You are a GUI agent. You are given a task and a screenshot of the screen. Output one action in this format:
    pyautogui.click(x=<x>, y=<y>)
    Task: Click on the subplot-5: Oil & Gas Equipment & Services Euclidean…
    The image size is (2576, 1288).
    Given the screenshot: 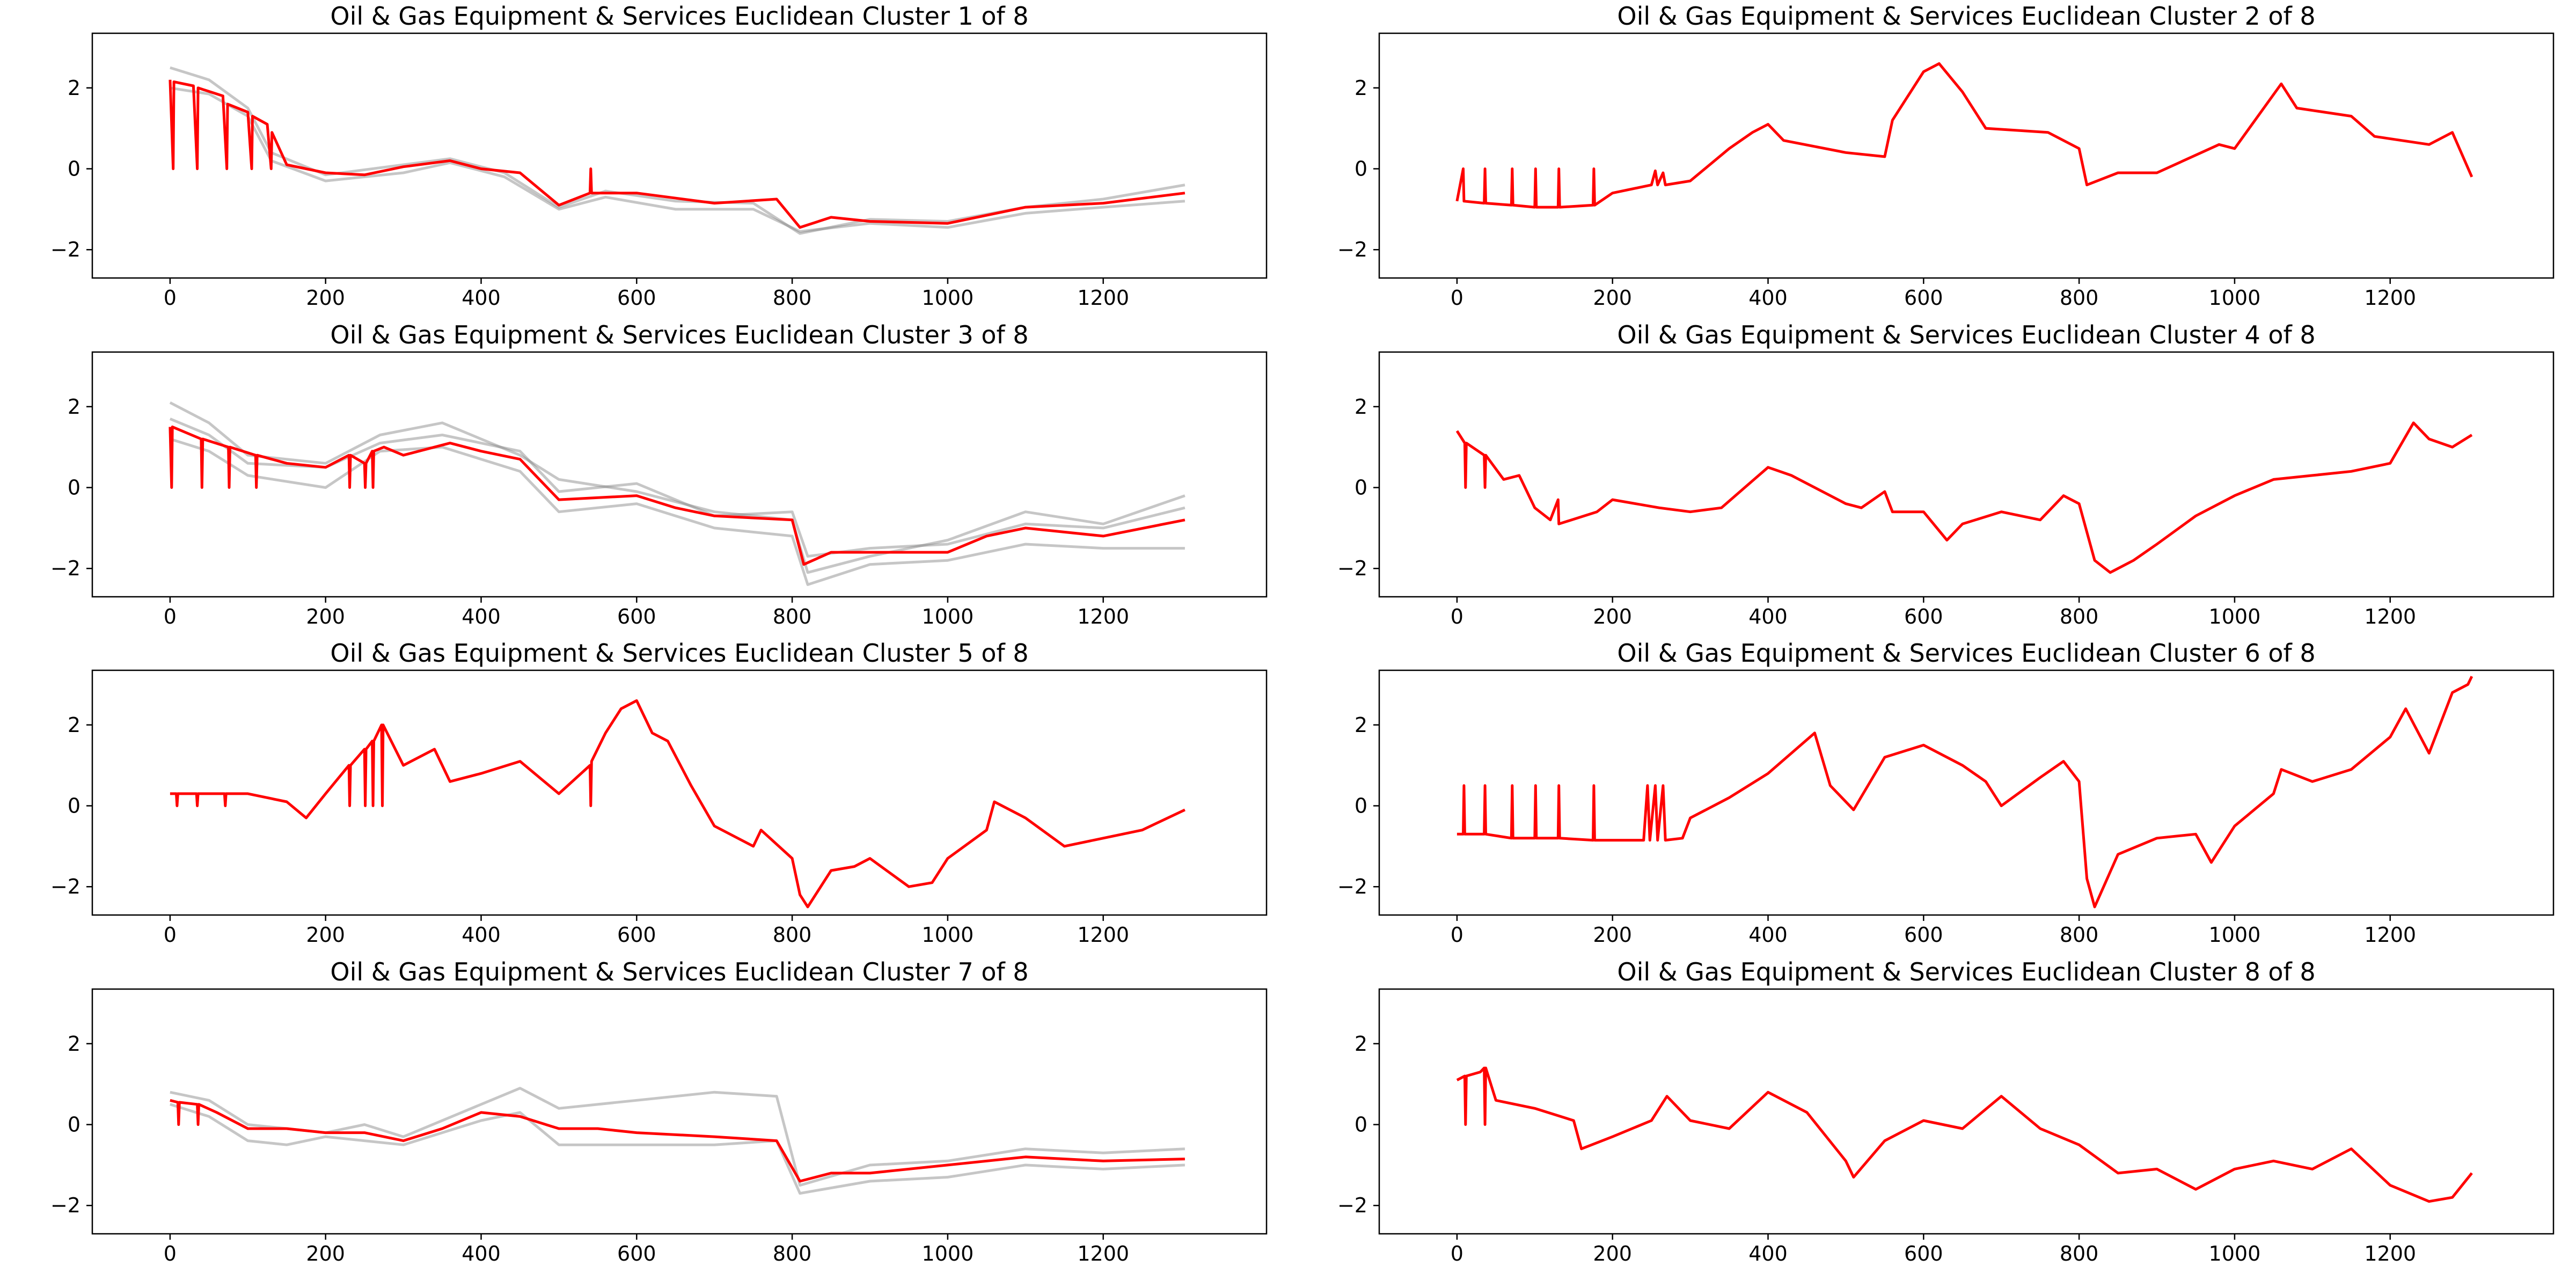 What is the action you would take?
    pyautogui.click(x=659, y=793)
    